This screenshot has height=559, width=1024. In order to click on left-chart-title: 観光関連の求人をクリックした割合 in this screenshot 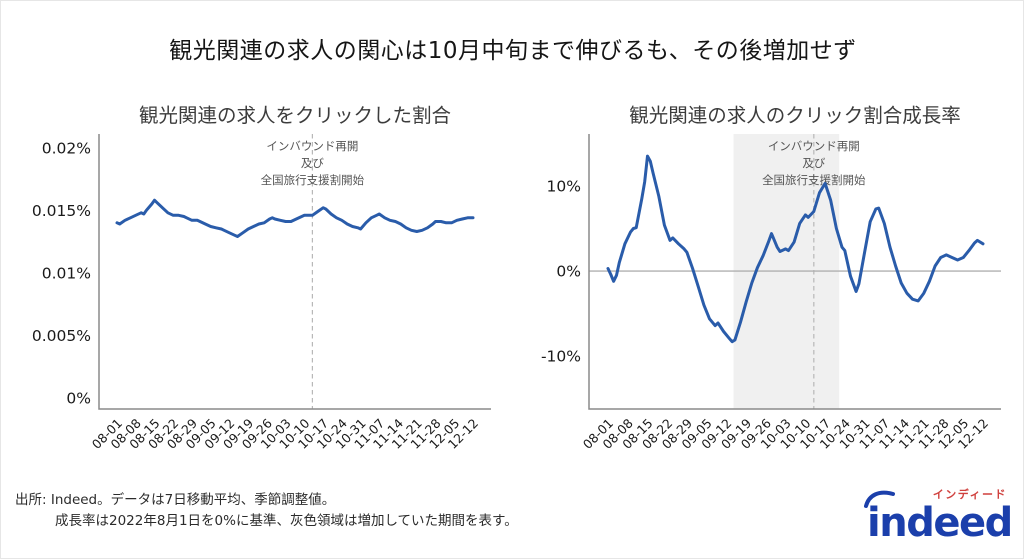, I will do `click(294, 115)`.